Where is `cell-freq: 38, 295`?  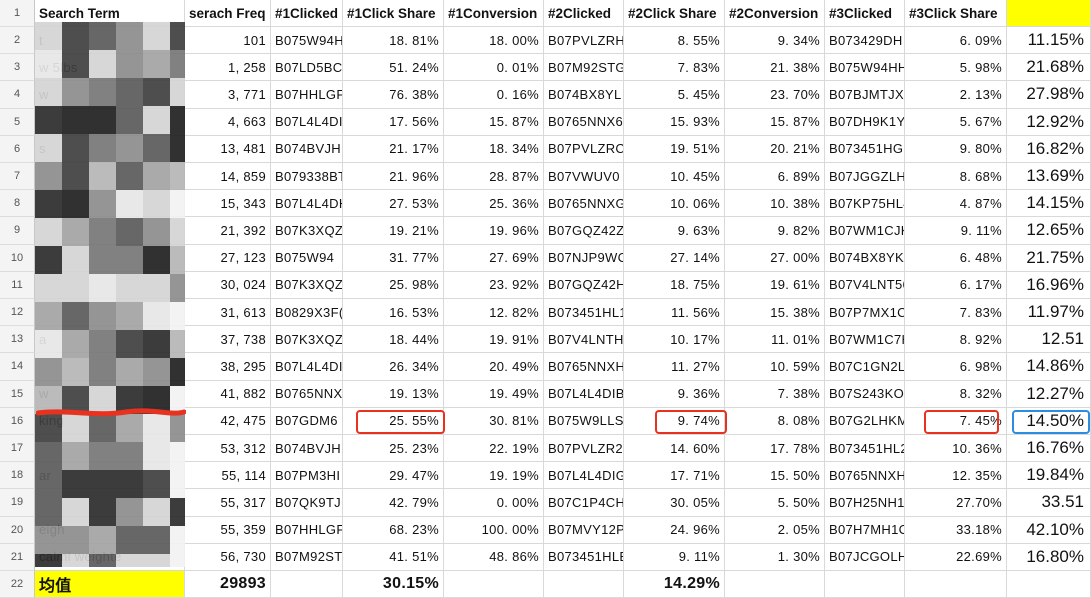
cell-freq: 38, 295 is located at coordinates (228, 367).